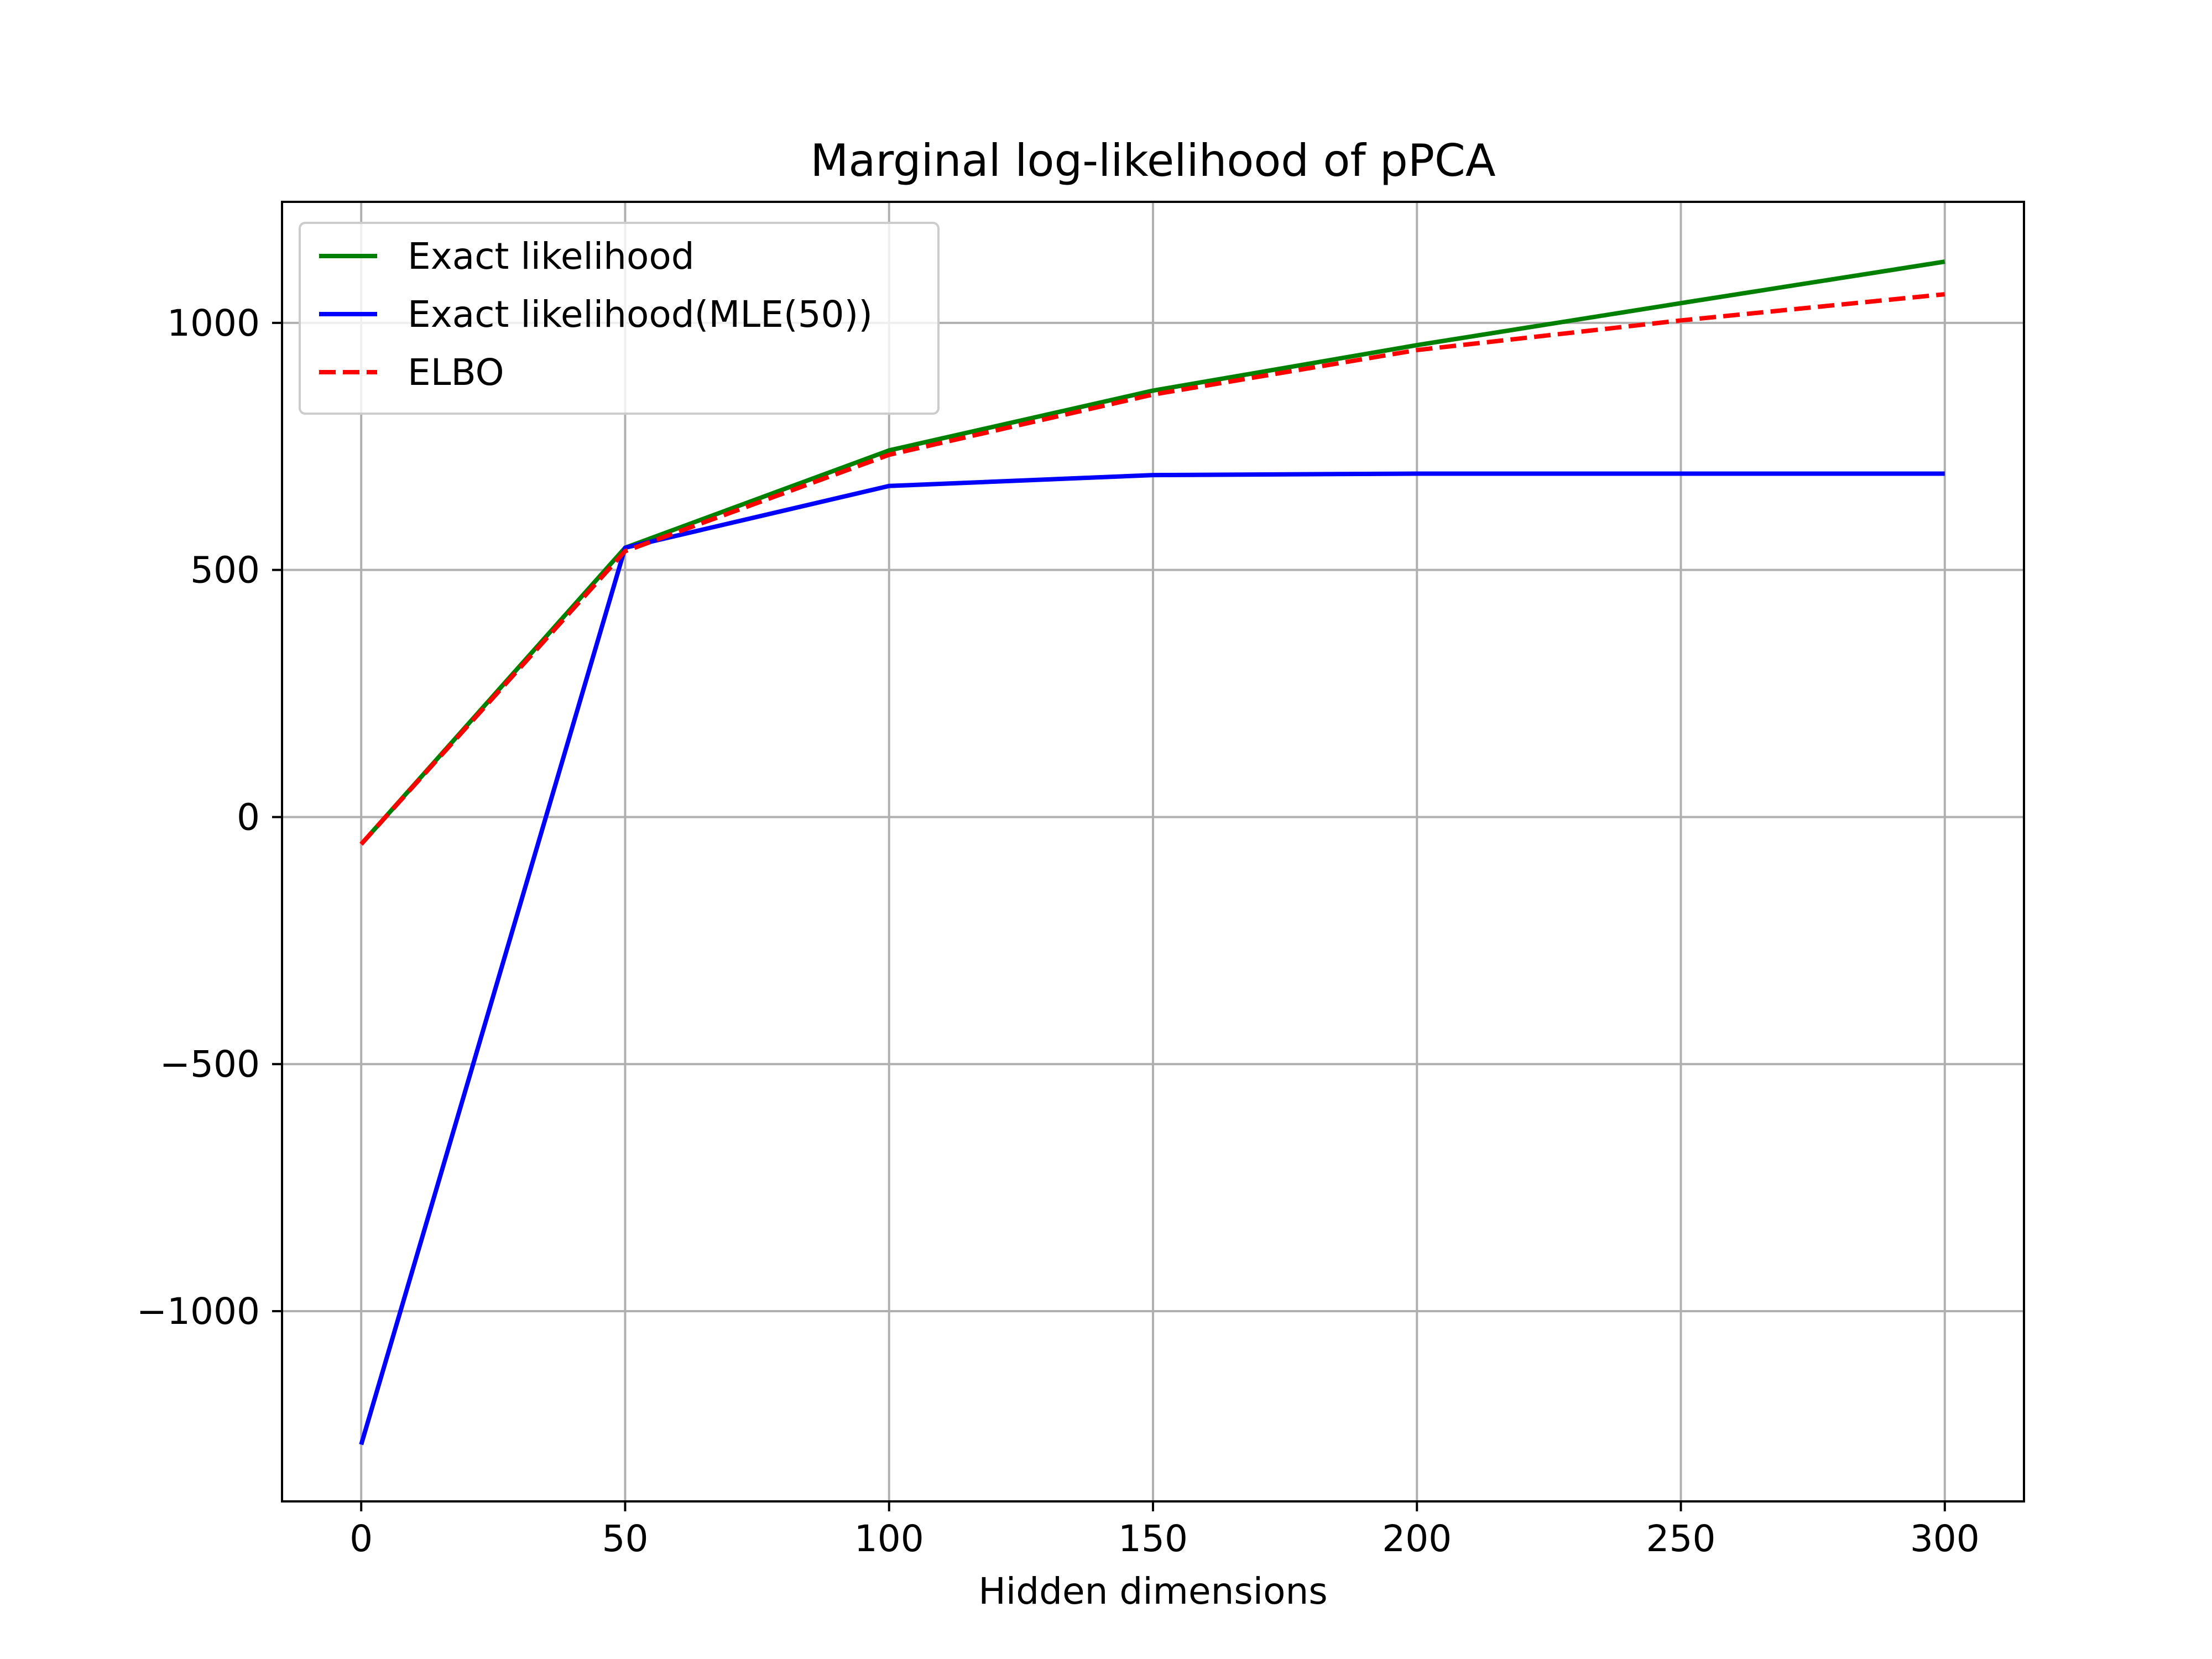 The width and height of the screenshot is (2212, 1659). Describe the element at coordinates (199, 1312) in the screenshot. I see `y-tick-label: −1000` at that location.